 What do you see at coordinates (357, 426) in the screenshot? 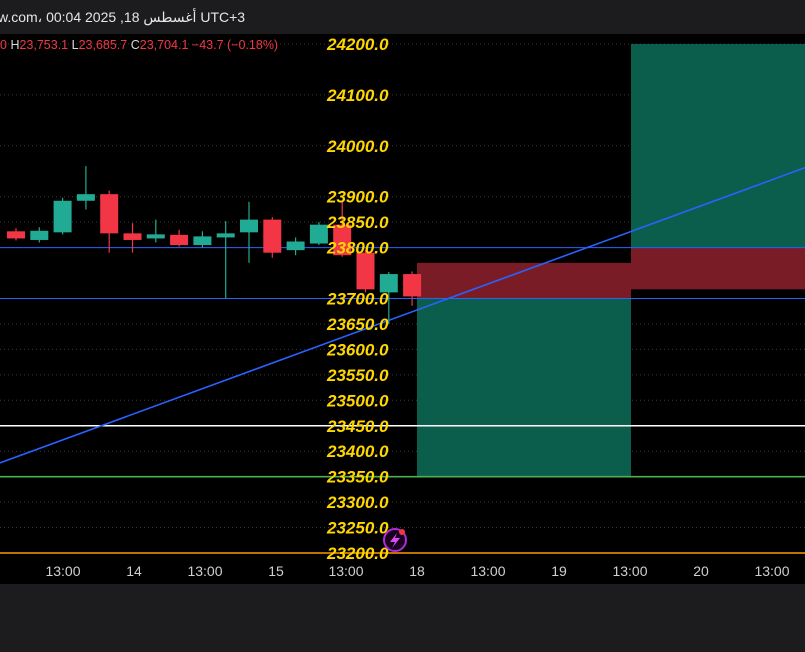
I see `price-label: 23450.0` at bounding box center [357, 426].